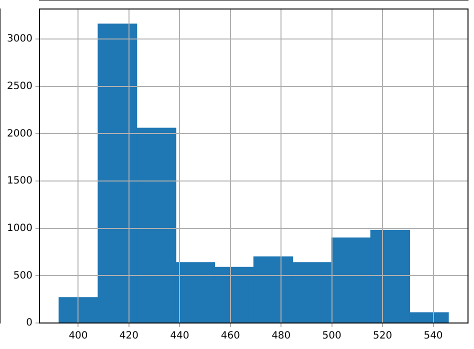  I want to click on y-tick-label: 500, so click(22, 276).